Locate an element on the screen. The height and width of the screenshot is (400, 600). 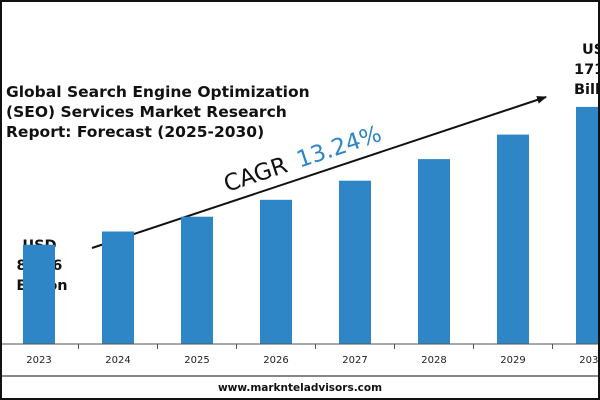
bar-2024 is located at coordinates (118, 287).